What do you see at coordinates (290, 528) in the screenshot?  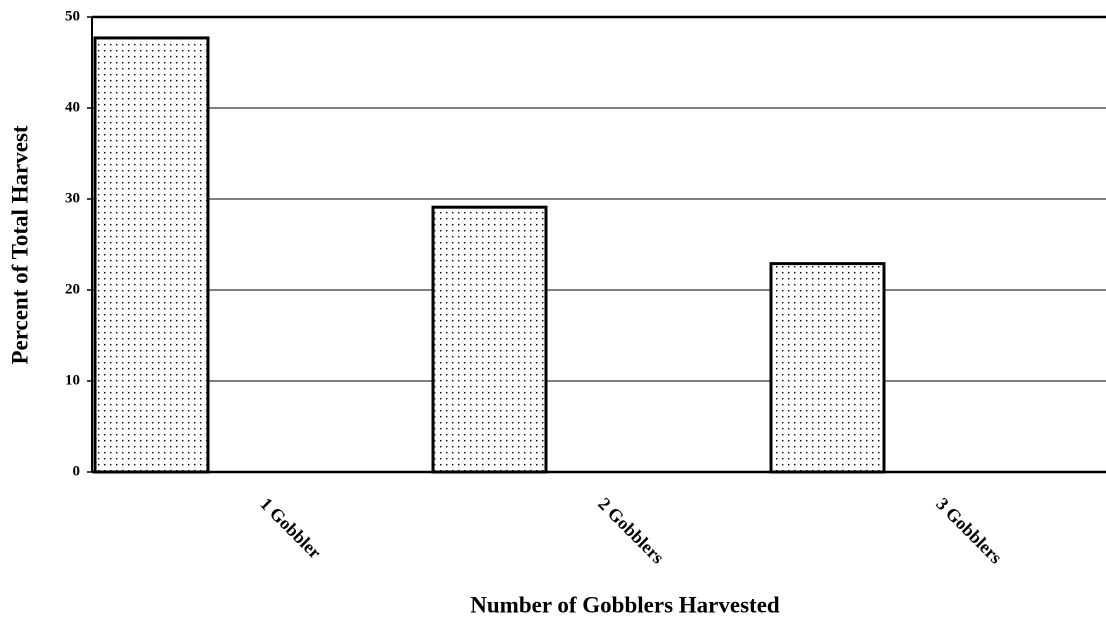 I see `x-tick-label: 1 Gobbler` at bounding box center [290, 528].